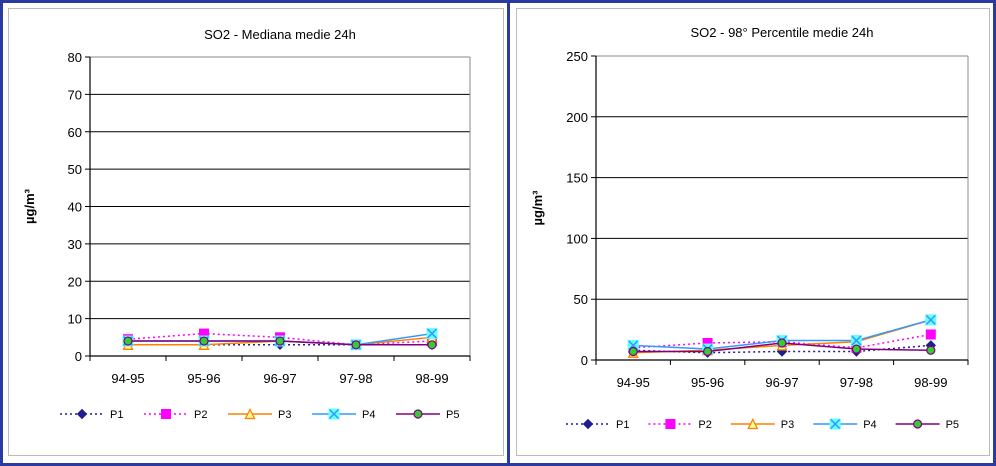 The width and height of the screenshot is (996, 466). Describe the element at coordinates (1, 233) in the screenshot. I see `frame-border-left` at that location.